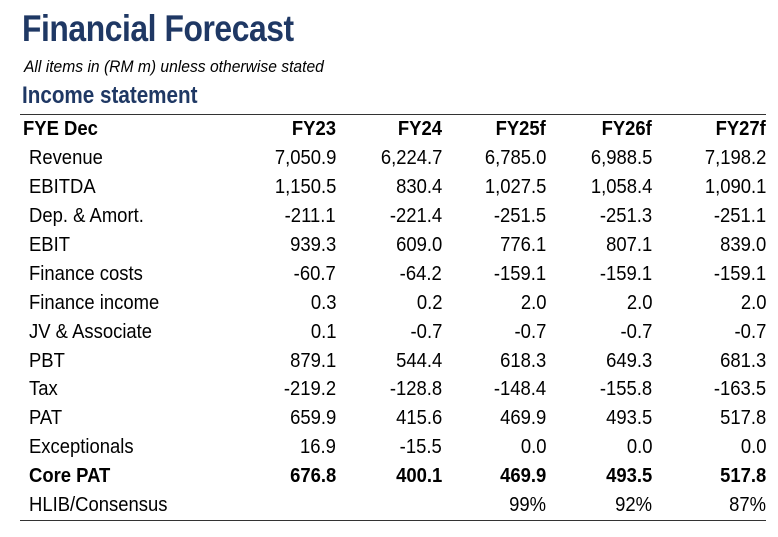 The width and height of the screenshot is (778, 537). I want to click on table-cell: -211.1, so click(310, 216).